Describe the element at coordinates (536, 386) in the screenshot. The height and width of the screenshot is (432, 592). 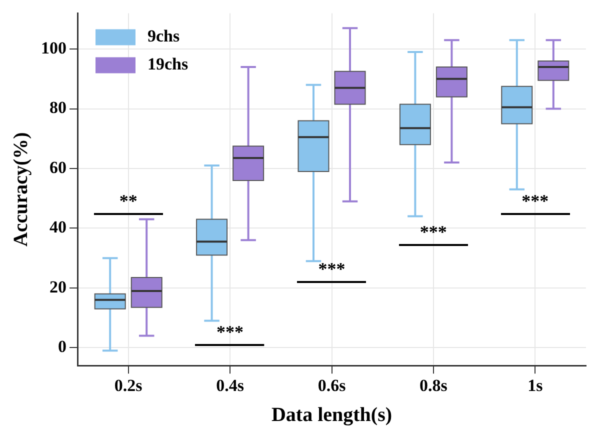
I see `x-tick-label: 1s` at that location.